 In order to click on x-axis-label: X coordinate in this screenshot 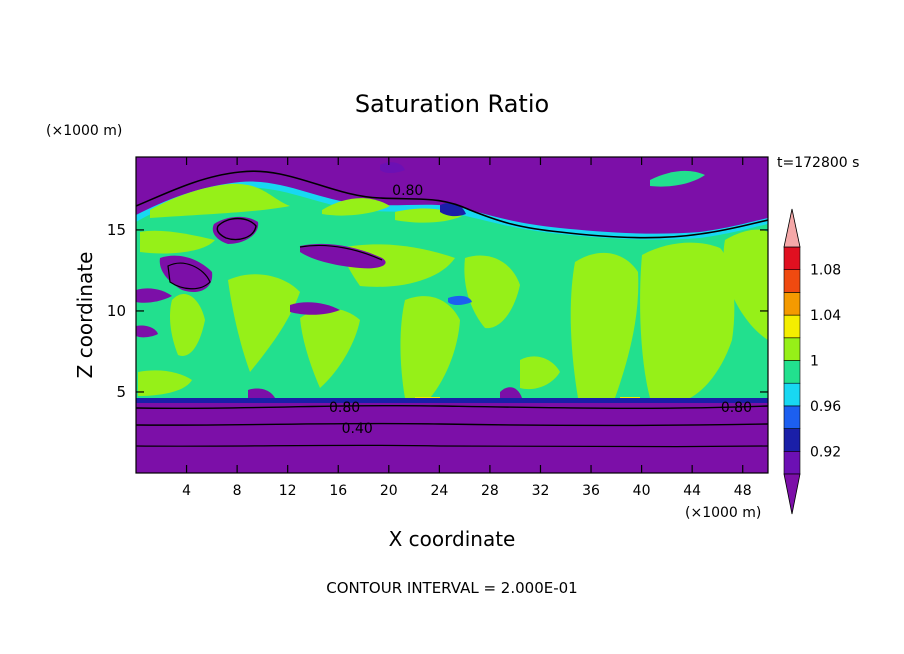, I will do `click(452, 539)`.